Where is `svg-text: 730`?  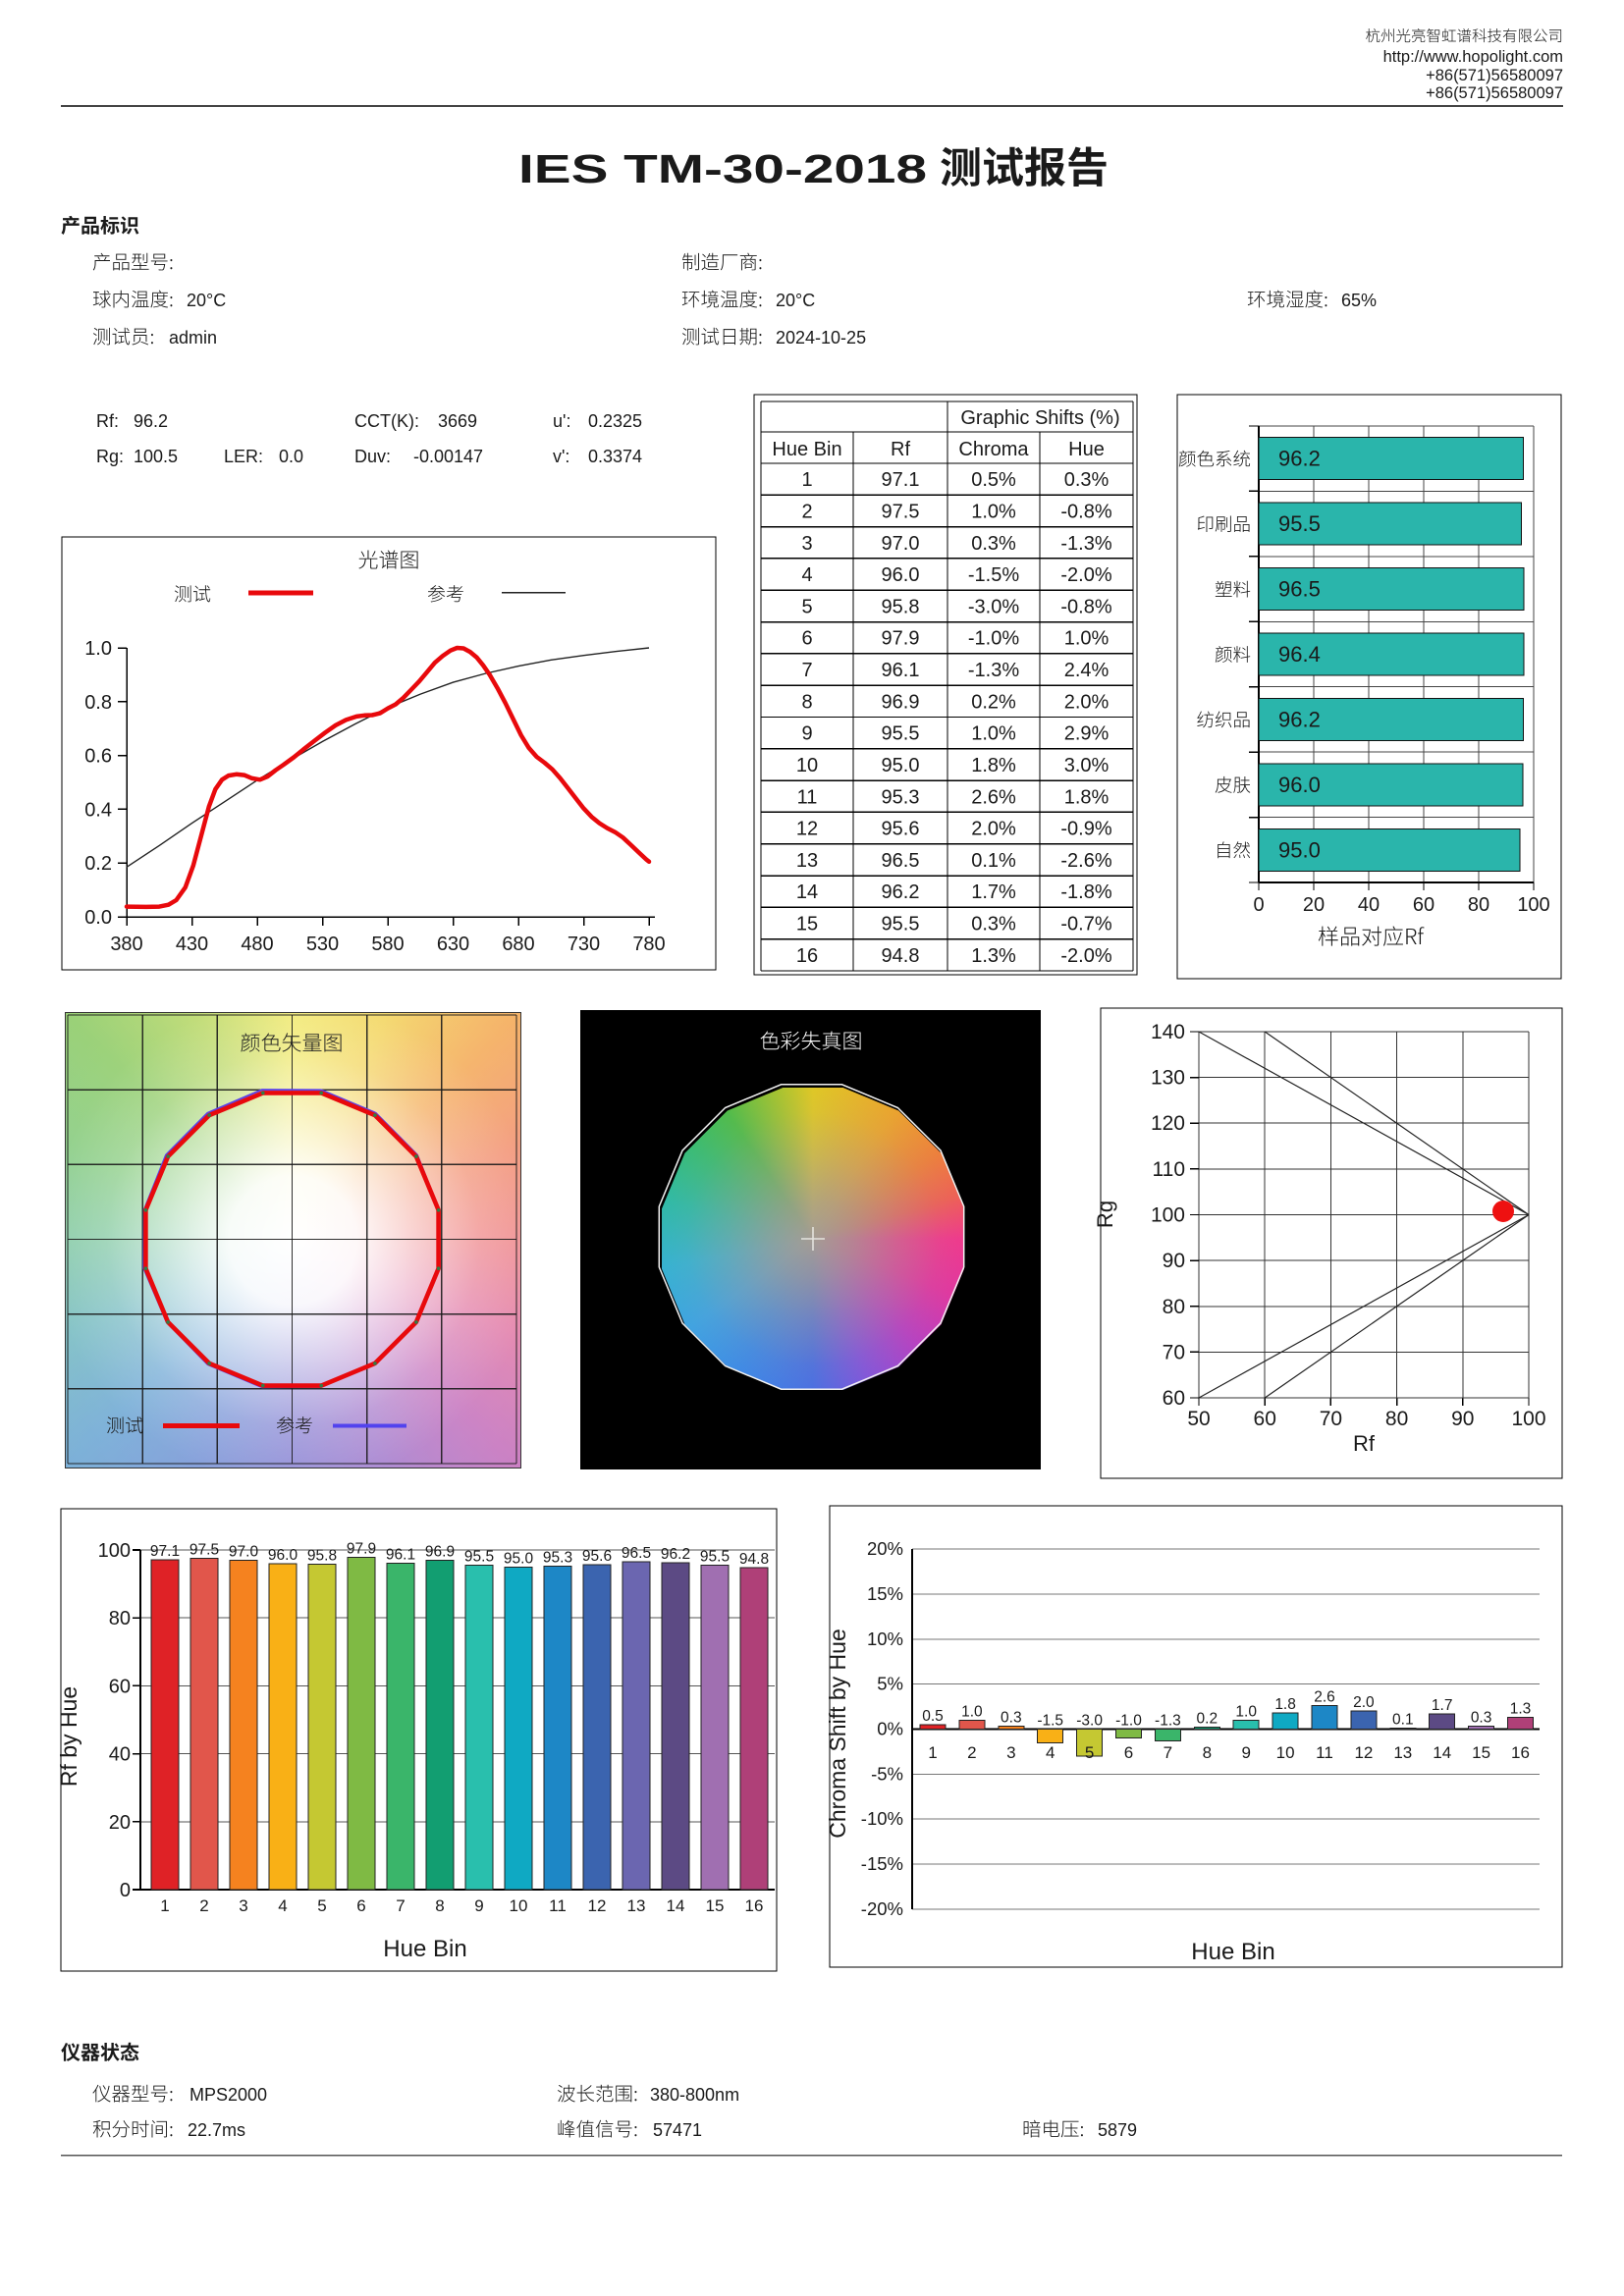 svg-text: 730 is located at coordinates (584, 944).